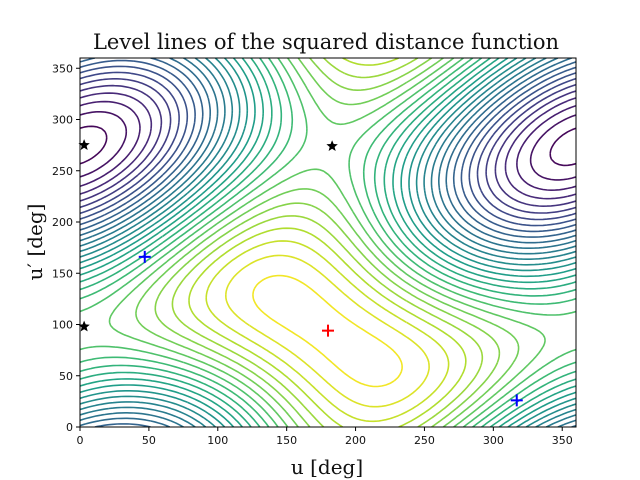  I want to click on x-tick-label: 0, so click(80, 440).